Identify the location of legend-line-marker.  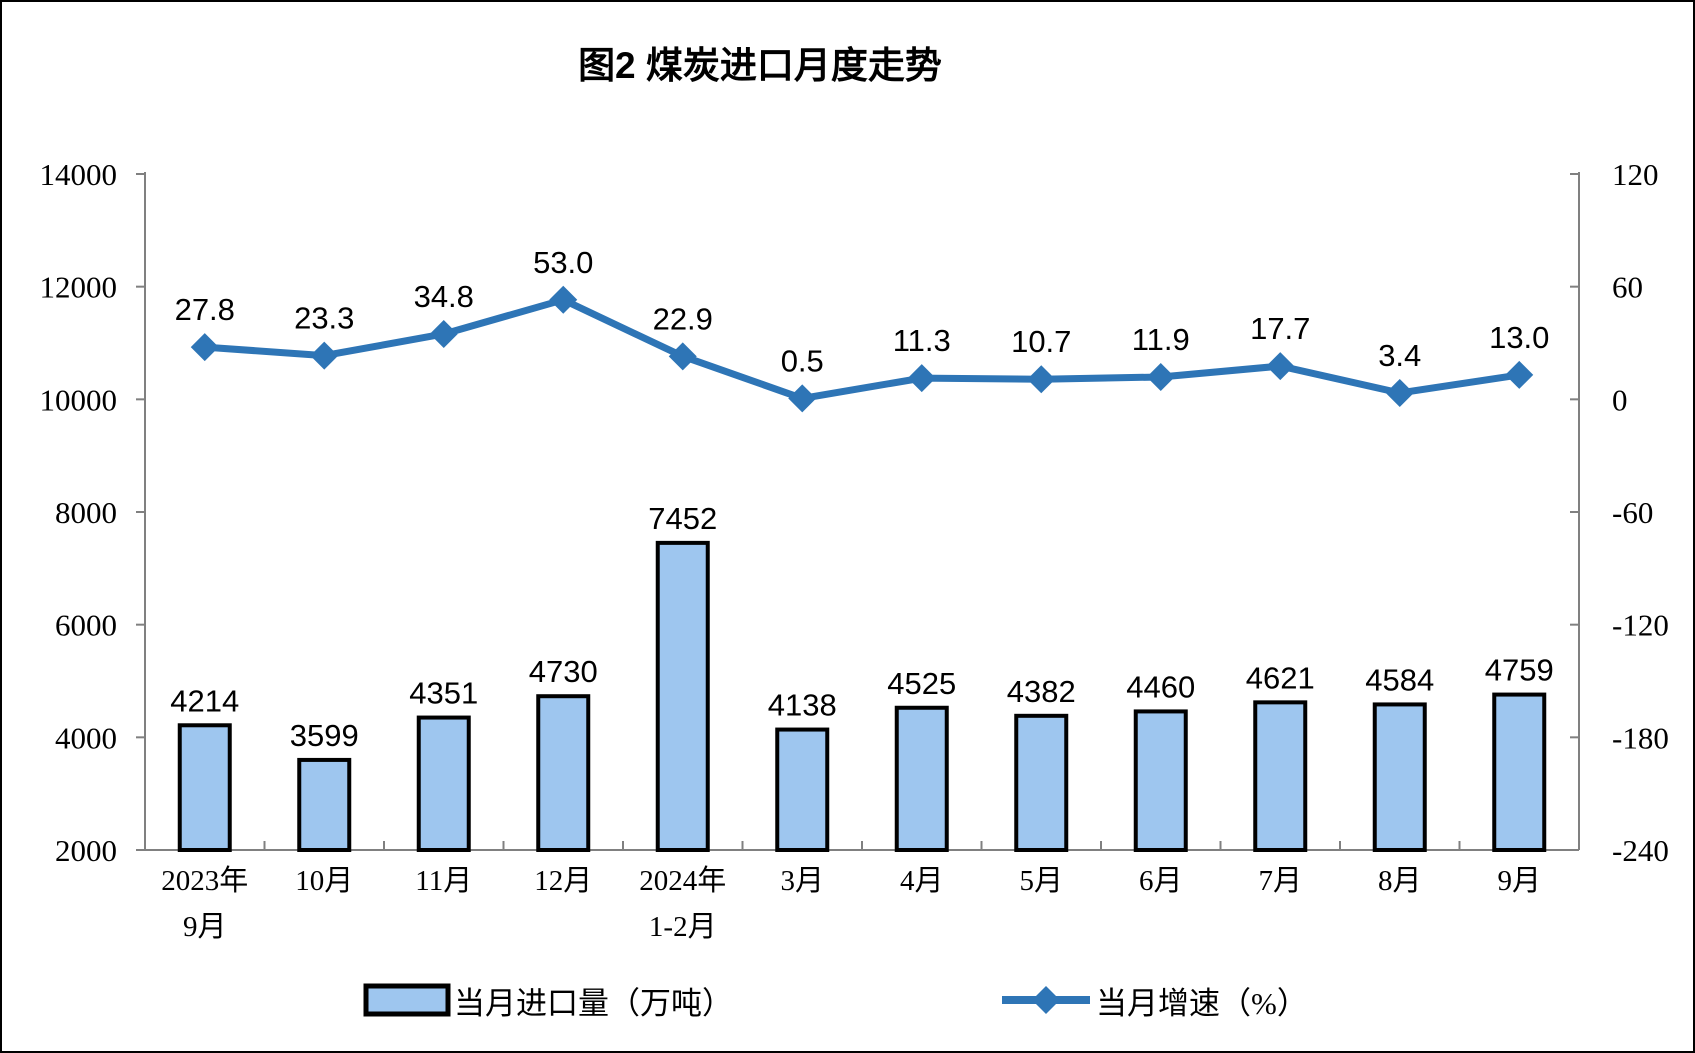
(1046, 1000).